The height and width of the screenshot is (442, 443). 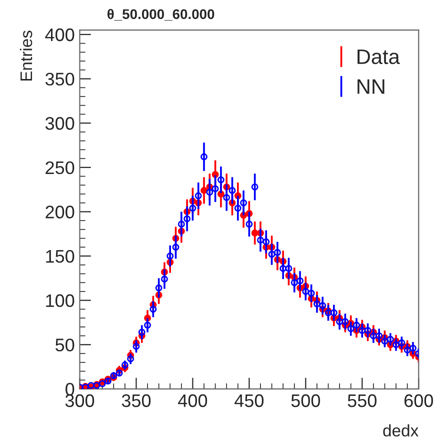 I want to click on x-tick-label: 500, so click(x=305, y=401).